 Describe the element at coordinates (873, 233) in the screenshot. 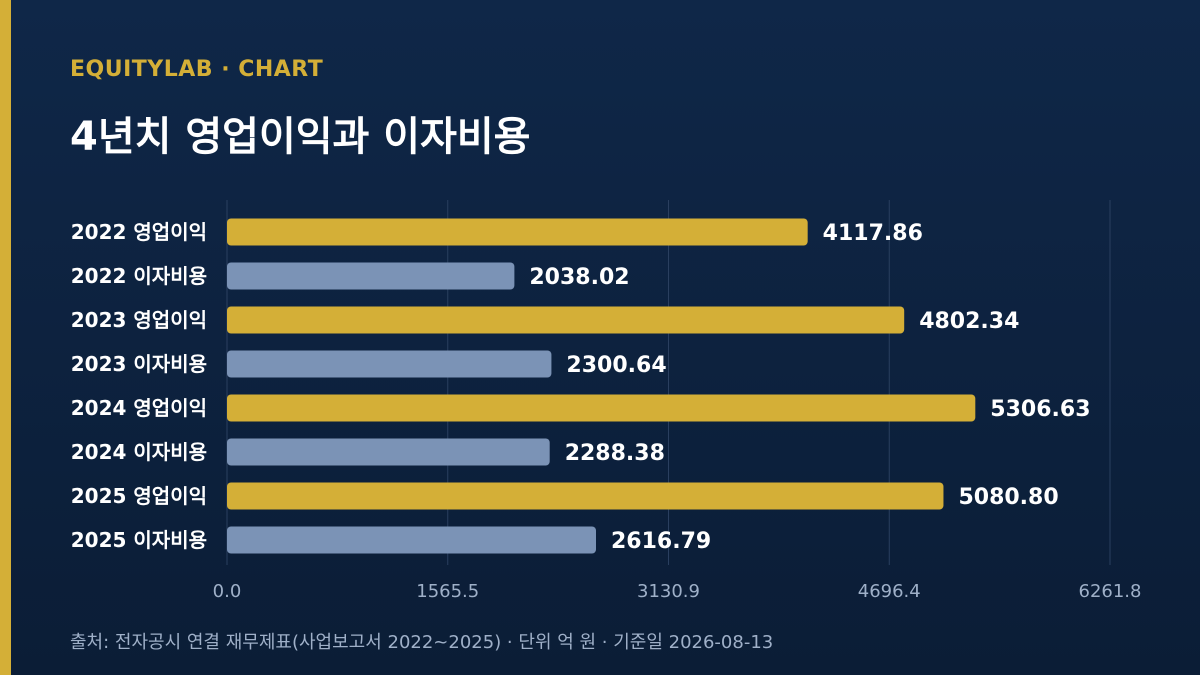

I see `value-label: 4117.86` at that location.